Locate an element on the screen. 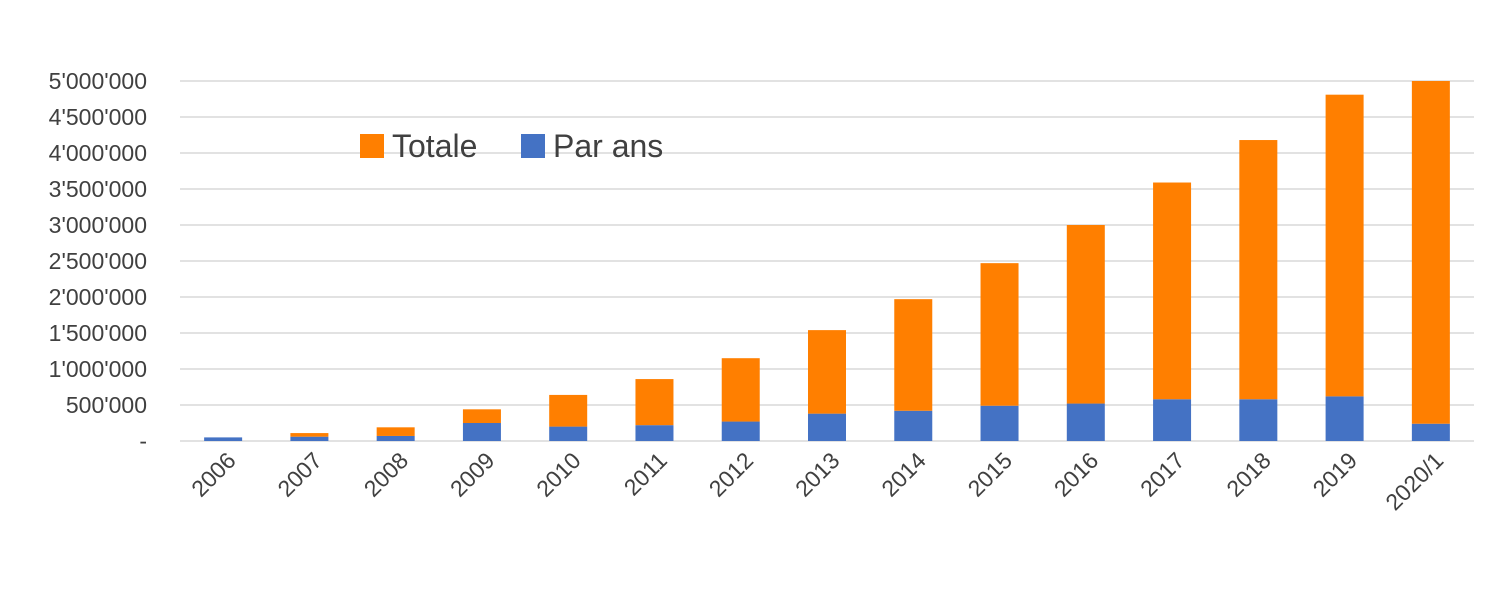 This screenshot has width=1502, height=606. legend-swatch-par-ans is located at coordinates (533, 146).